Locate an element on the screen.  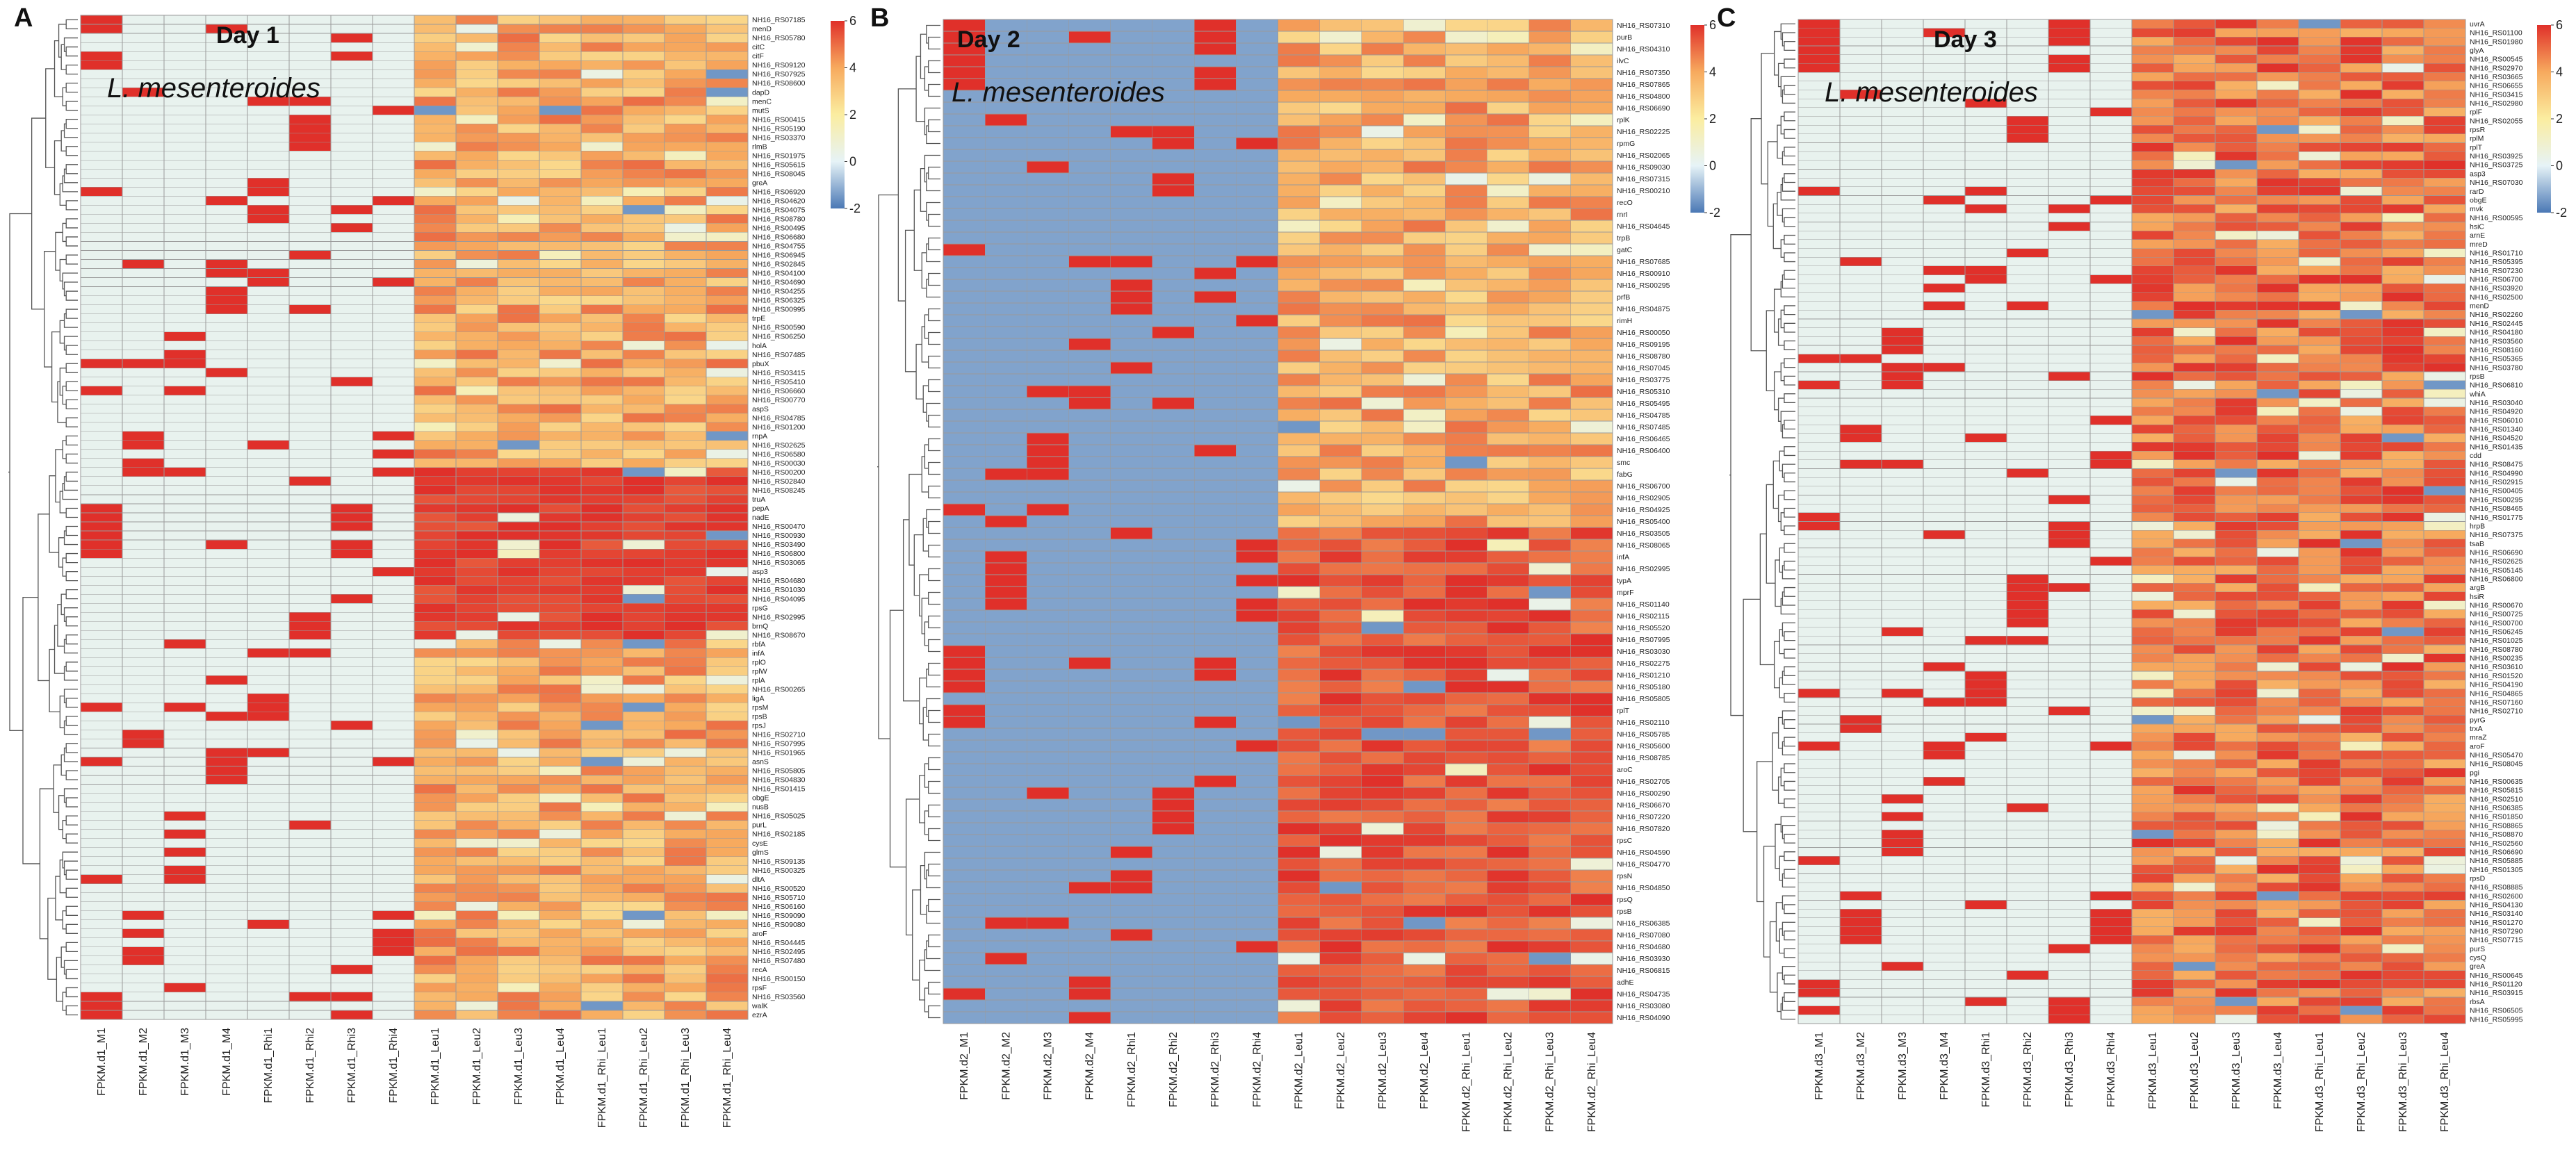
row-label: NH16_RS05410 is located at coordinates (779, 382).